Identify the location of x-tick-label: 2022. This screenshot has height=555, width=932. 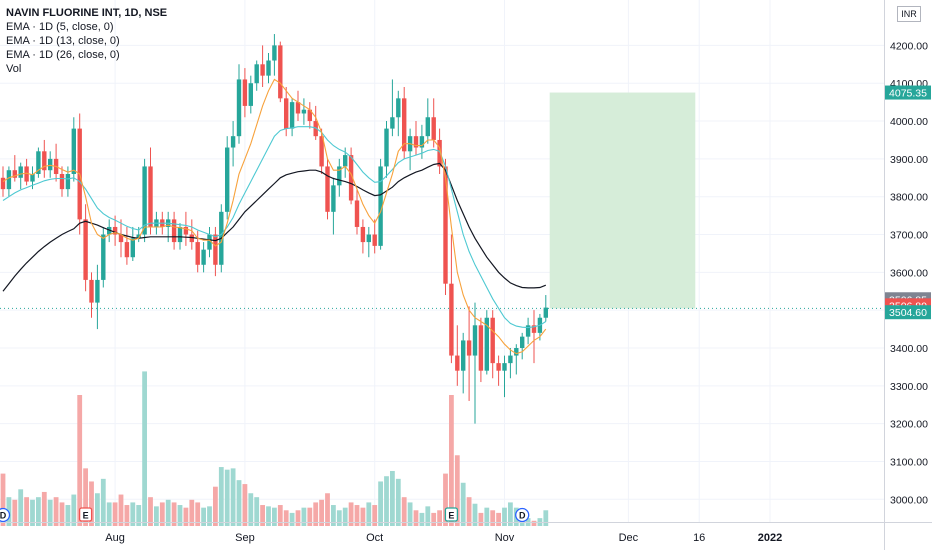
(770, 538).